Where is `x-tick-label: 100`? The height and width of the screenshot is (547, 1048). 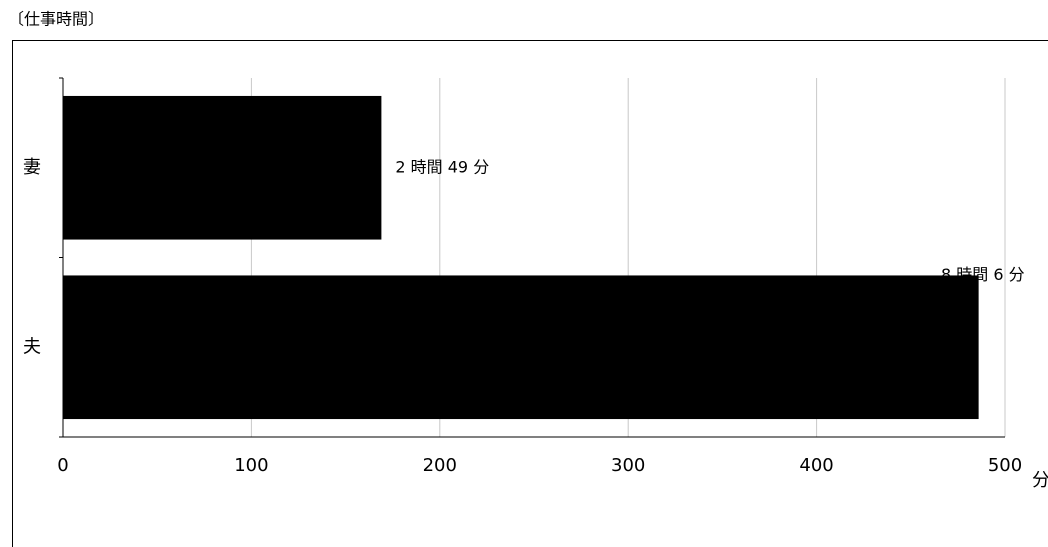
x-tick-label: 100 is located at coordinates (251, 465).